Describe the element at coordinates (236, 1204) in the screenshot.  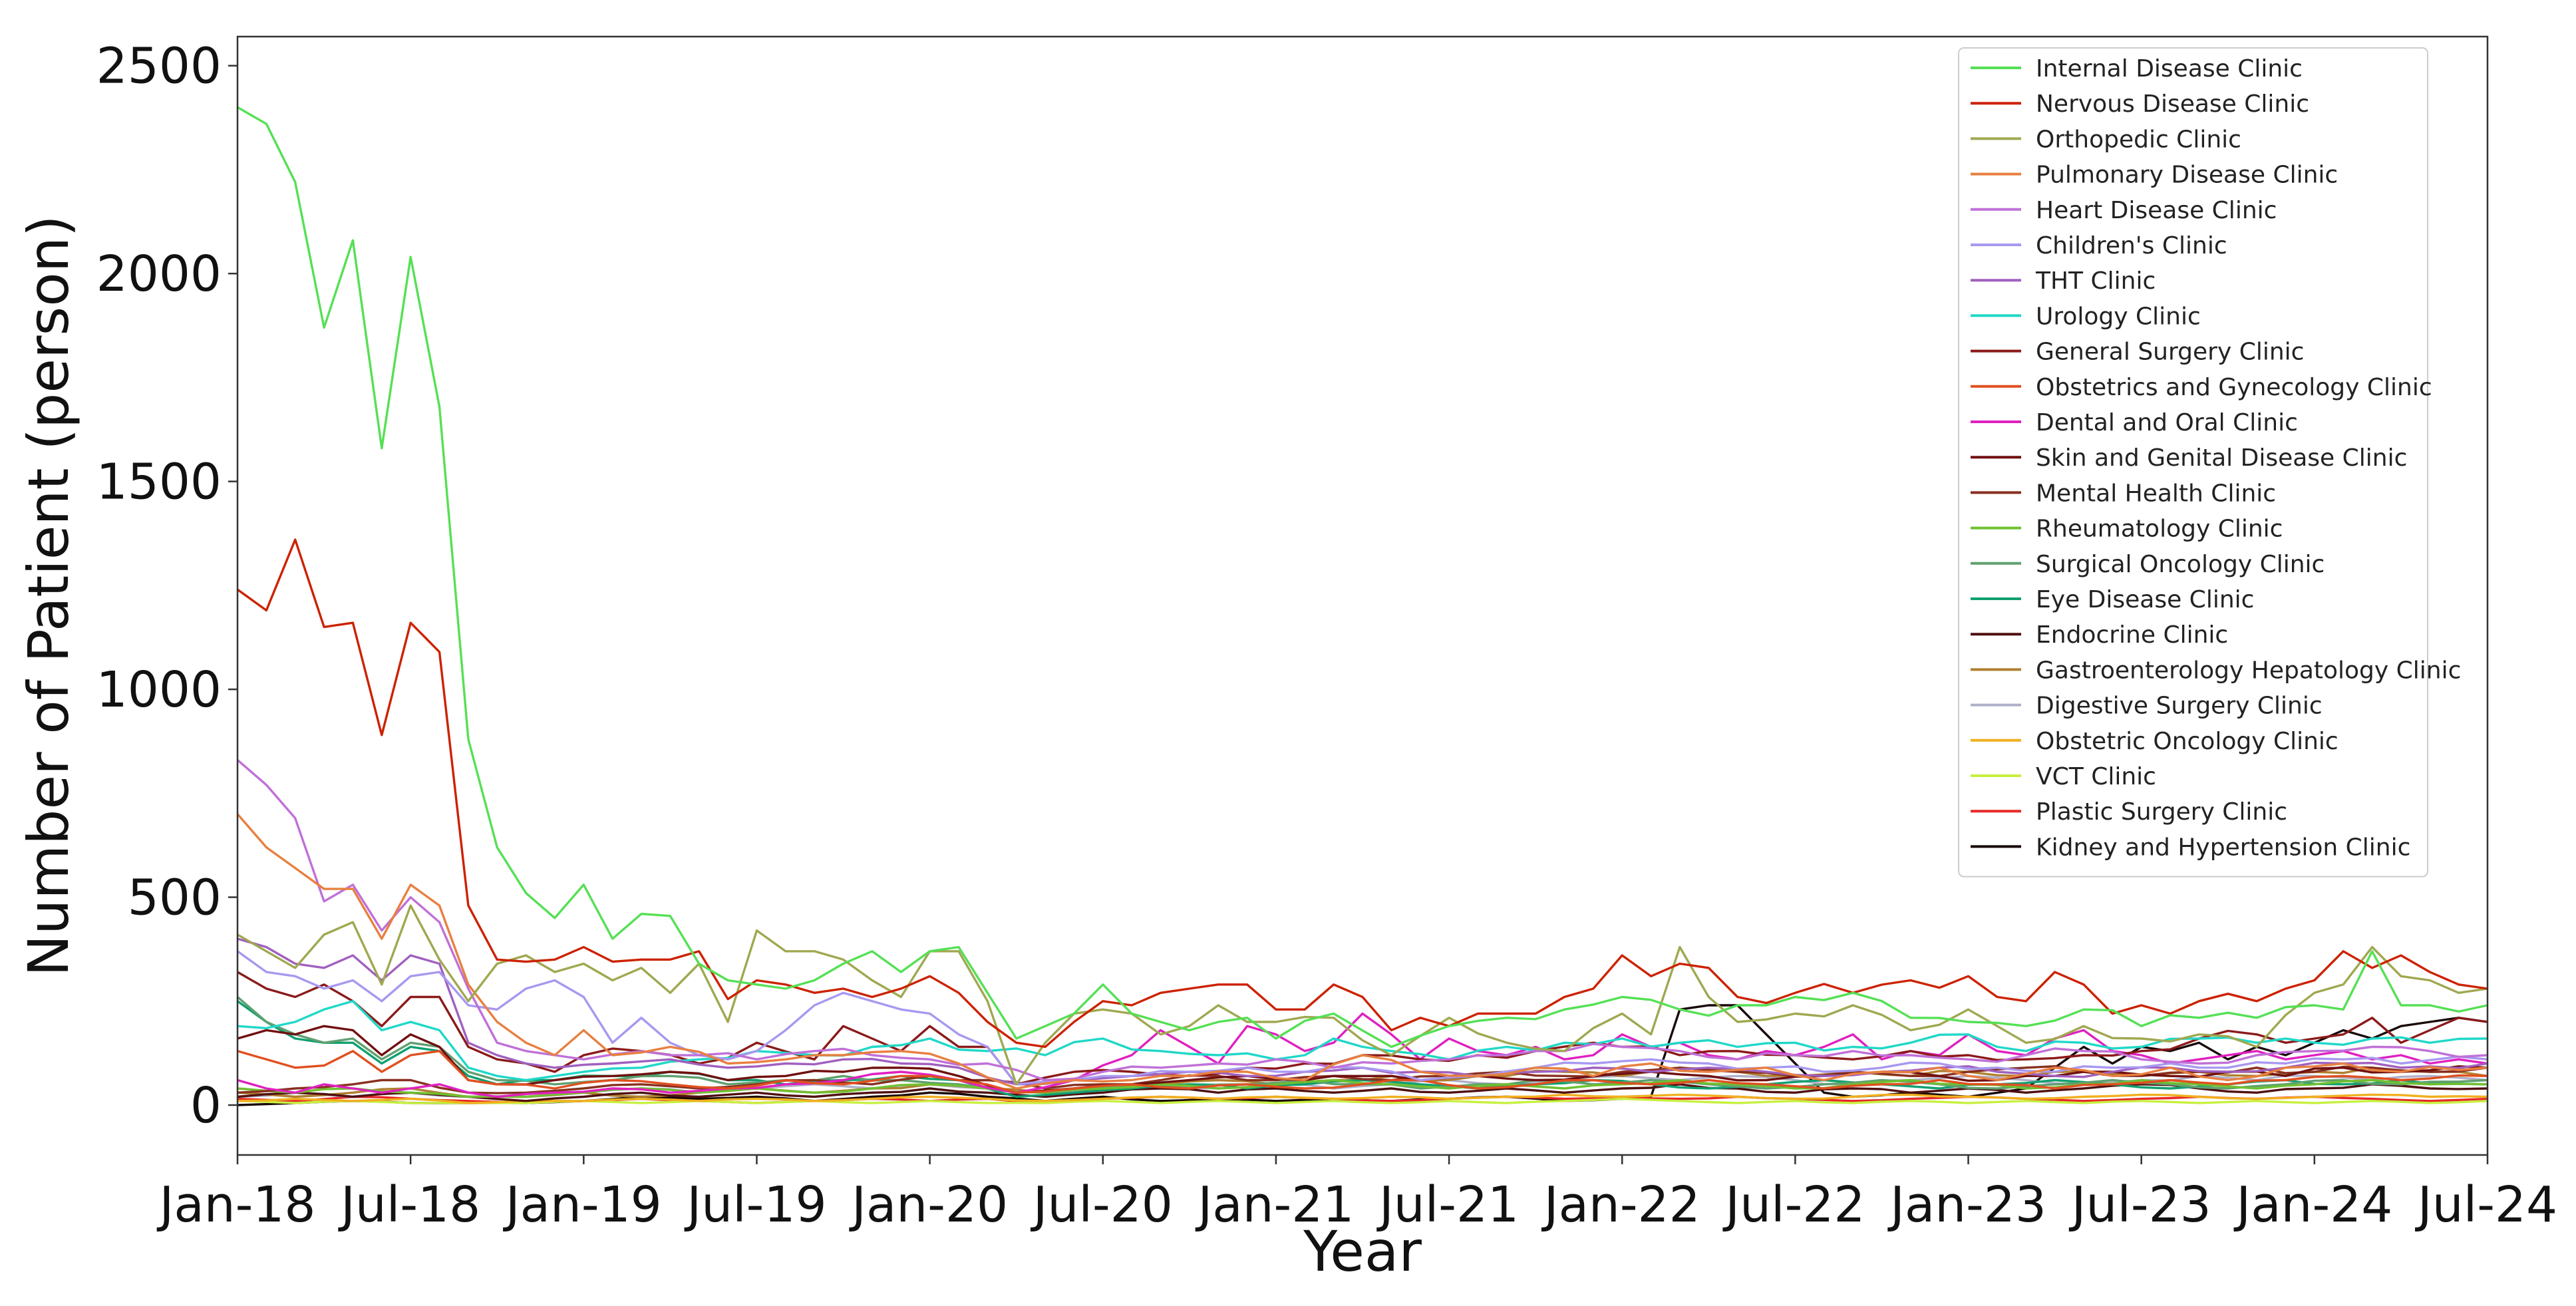
I see `x-tick-label: Jan-18` at that location.